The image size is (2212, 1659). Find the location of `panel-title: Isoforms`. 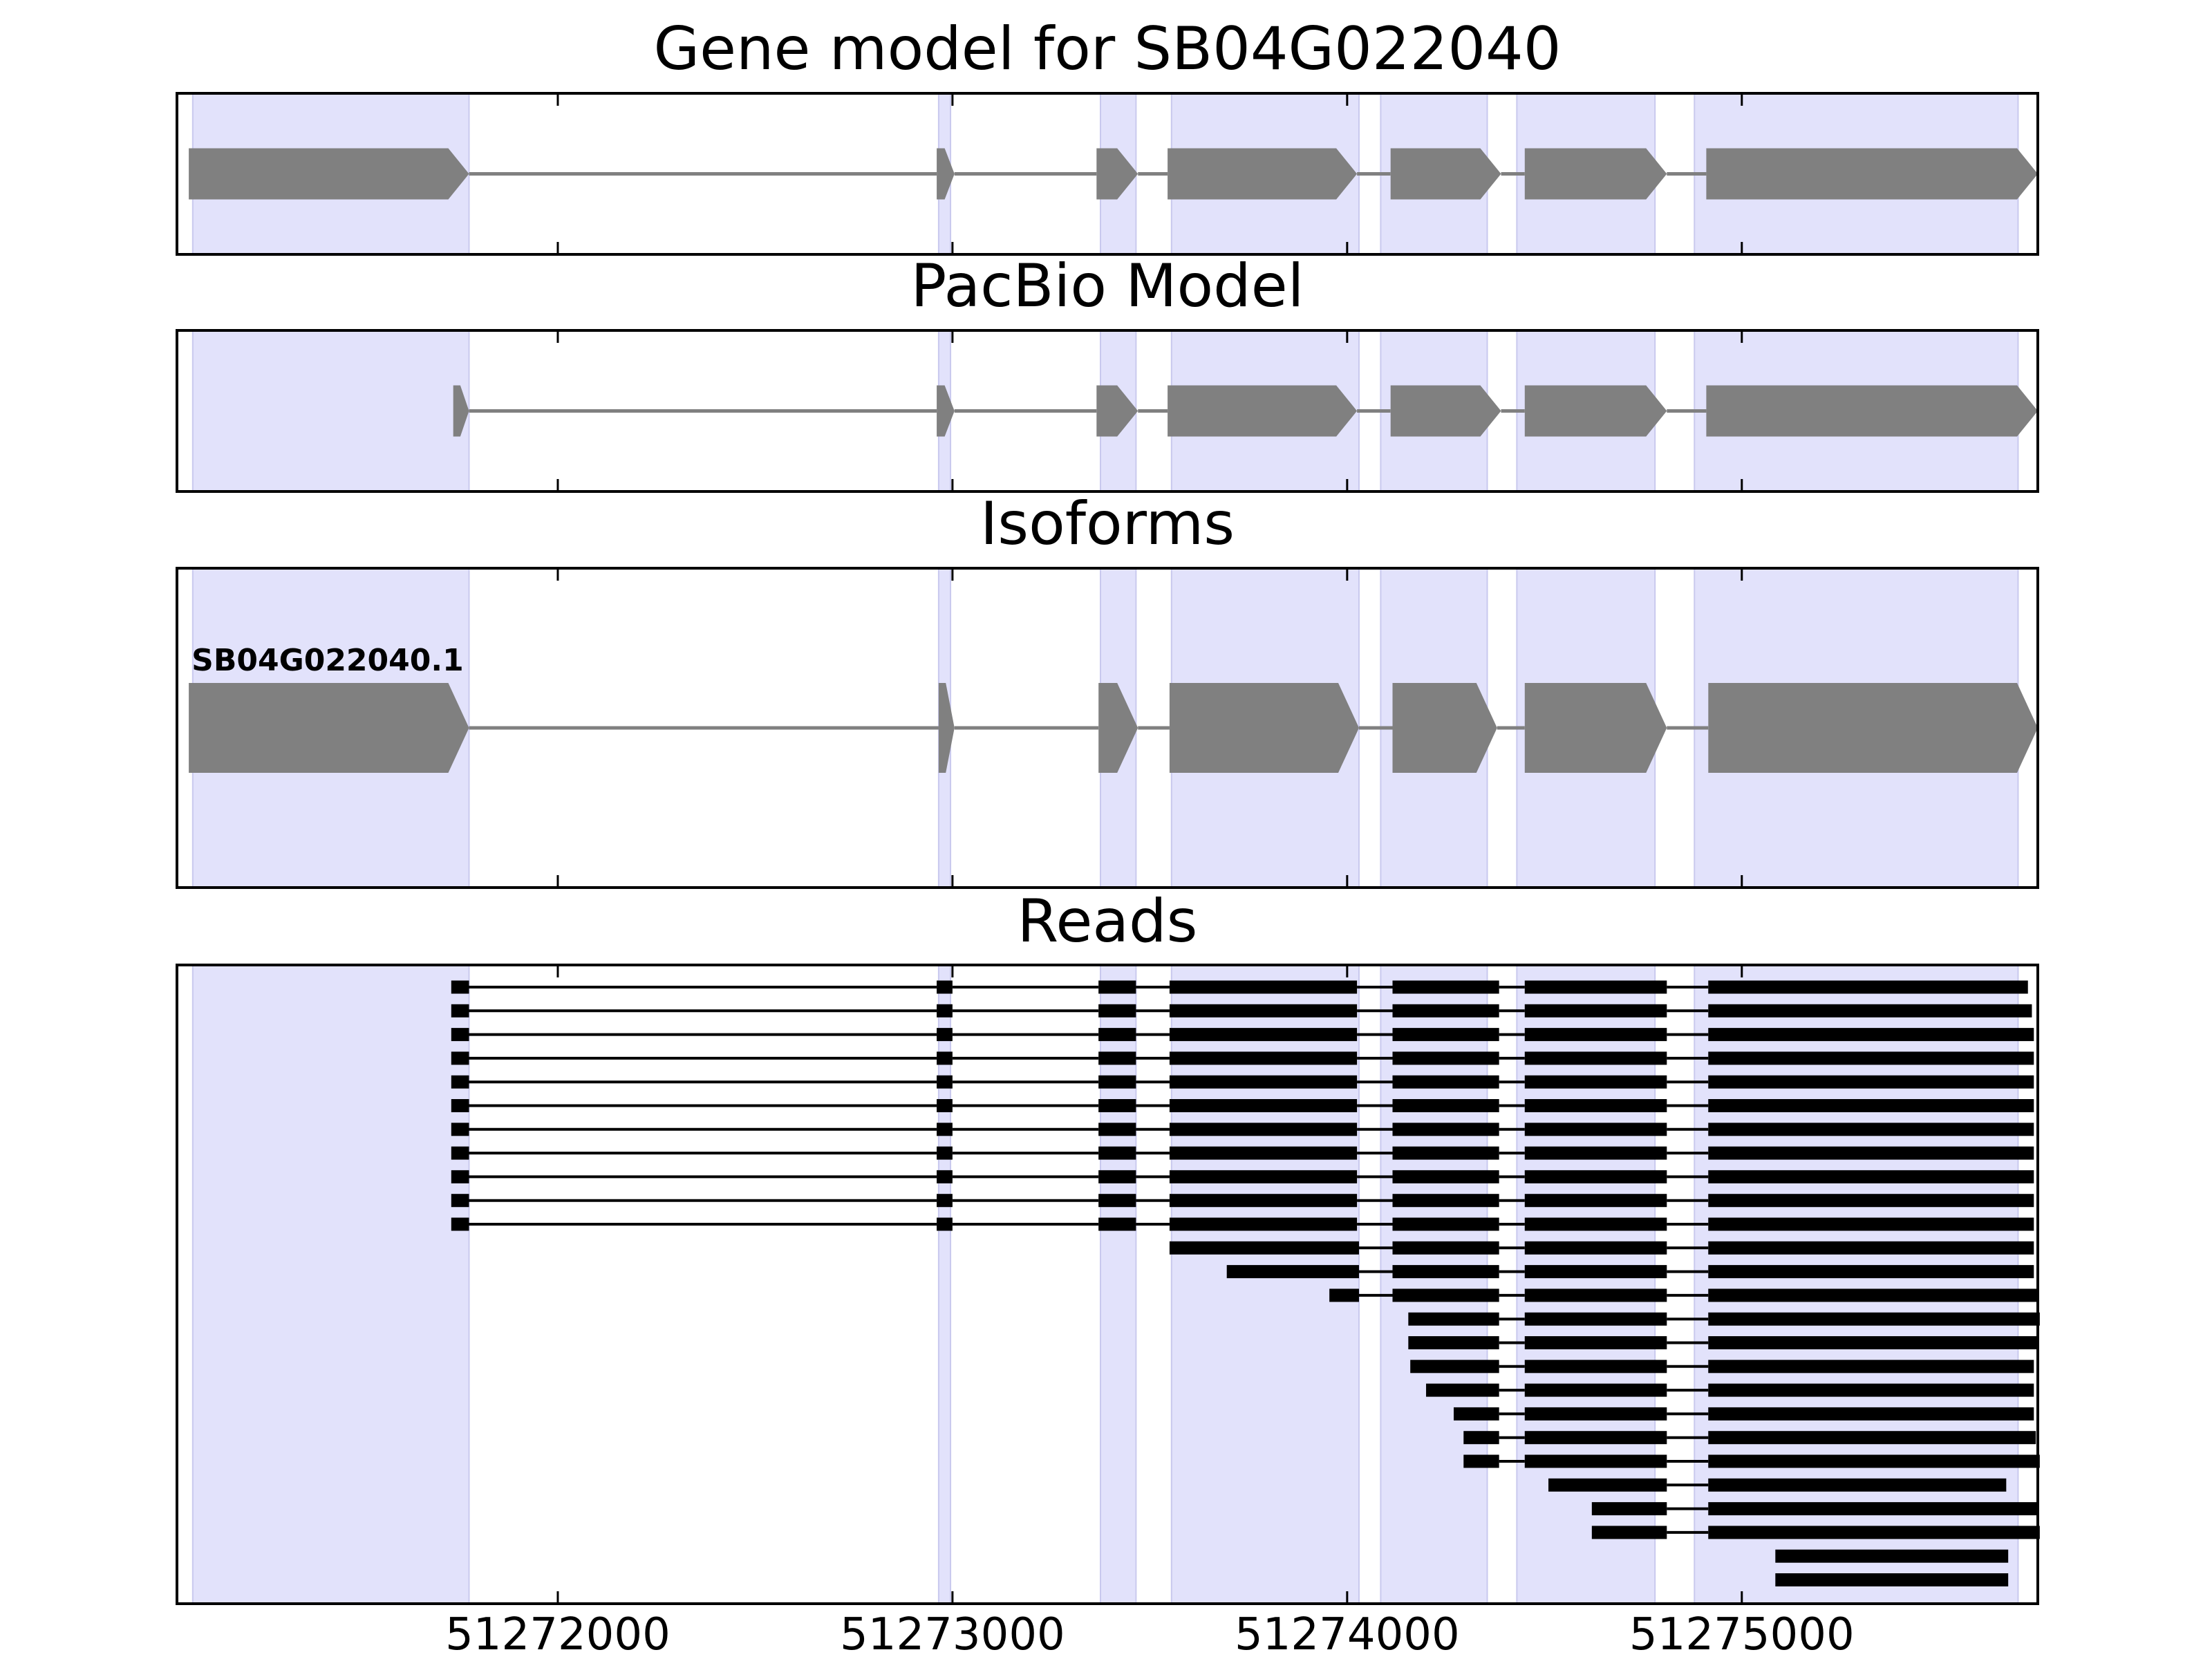

panel-title: Isoforms is located at coordinates (1107, 524).